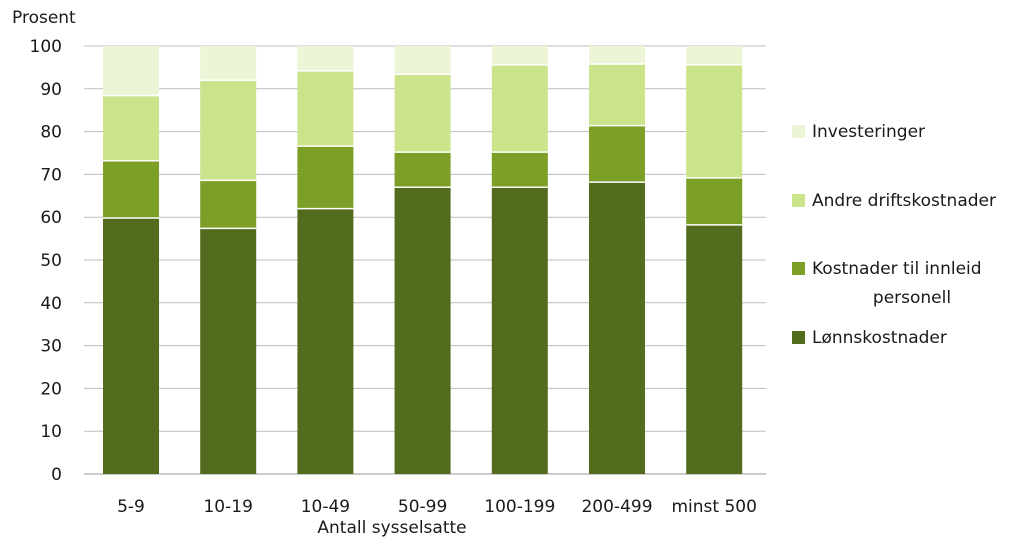 This screenshot has height=540, width=1034. Describe the element at coordinates (879, 338) in the screenshot. I see `legend-label: Lønnskostnader` at that location.